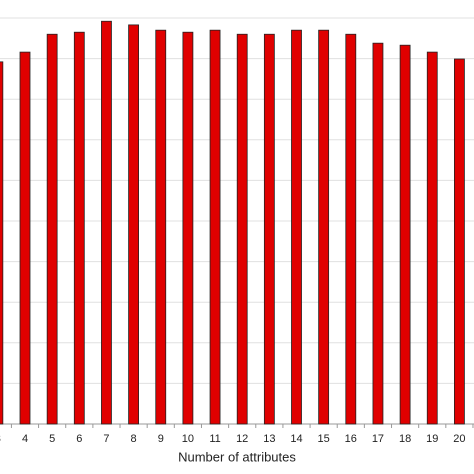 This screenshot has width=474, height=474. What do you see at coordinates (106, 439) in the screenshot?
I see `x-tick-label: 7` at bounding box center [106, 439].